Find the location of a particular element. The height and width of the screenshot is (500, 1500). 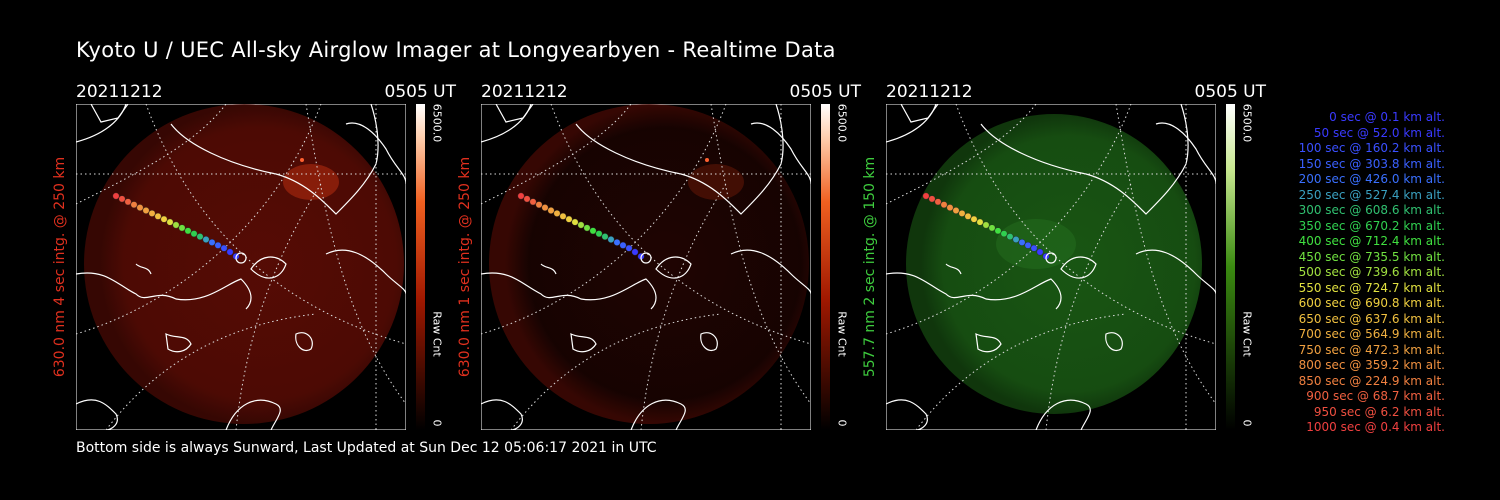

panel-side-label: 557.7 nm 2 sec intg. @ 150 km is located at coordinates (870, 267).